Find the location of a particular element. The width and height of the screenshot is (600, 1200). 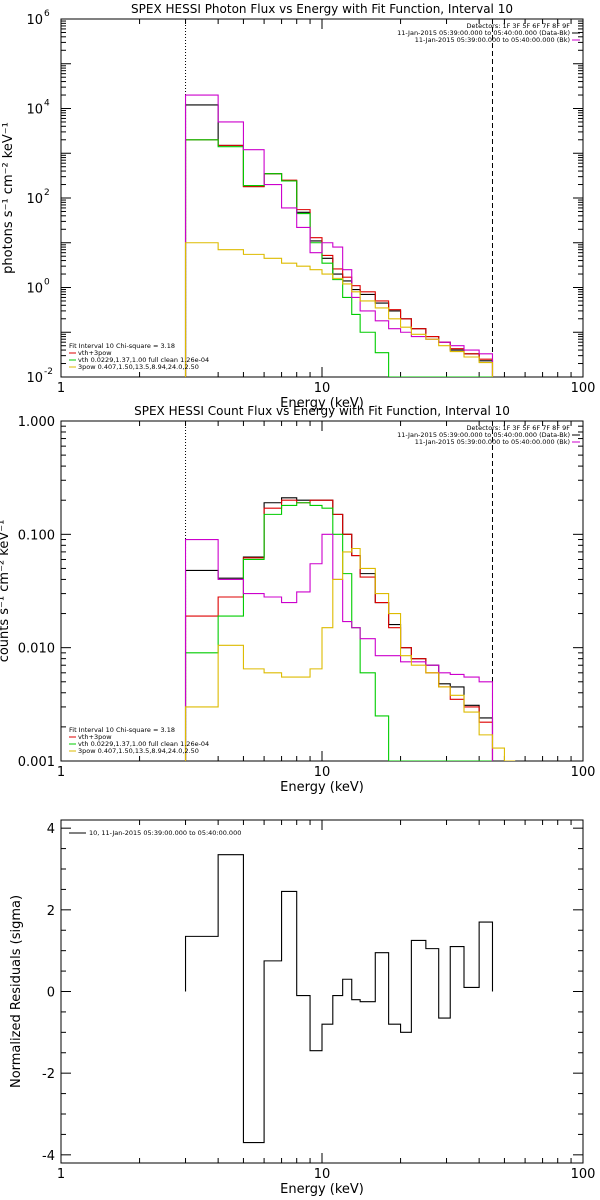

y-axis-label: counts s⁻¹ cm⁻² keV⁻¹ is located at coordinates (6, 591).